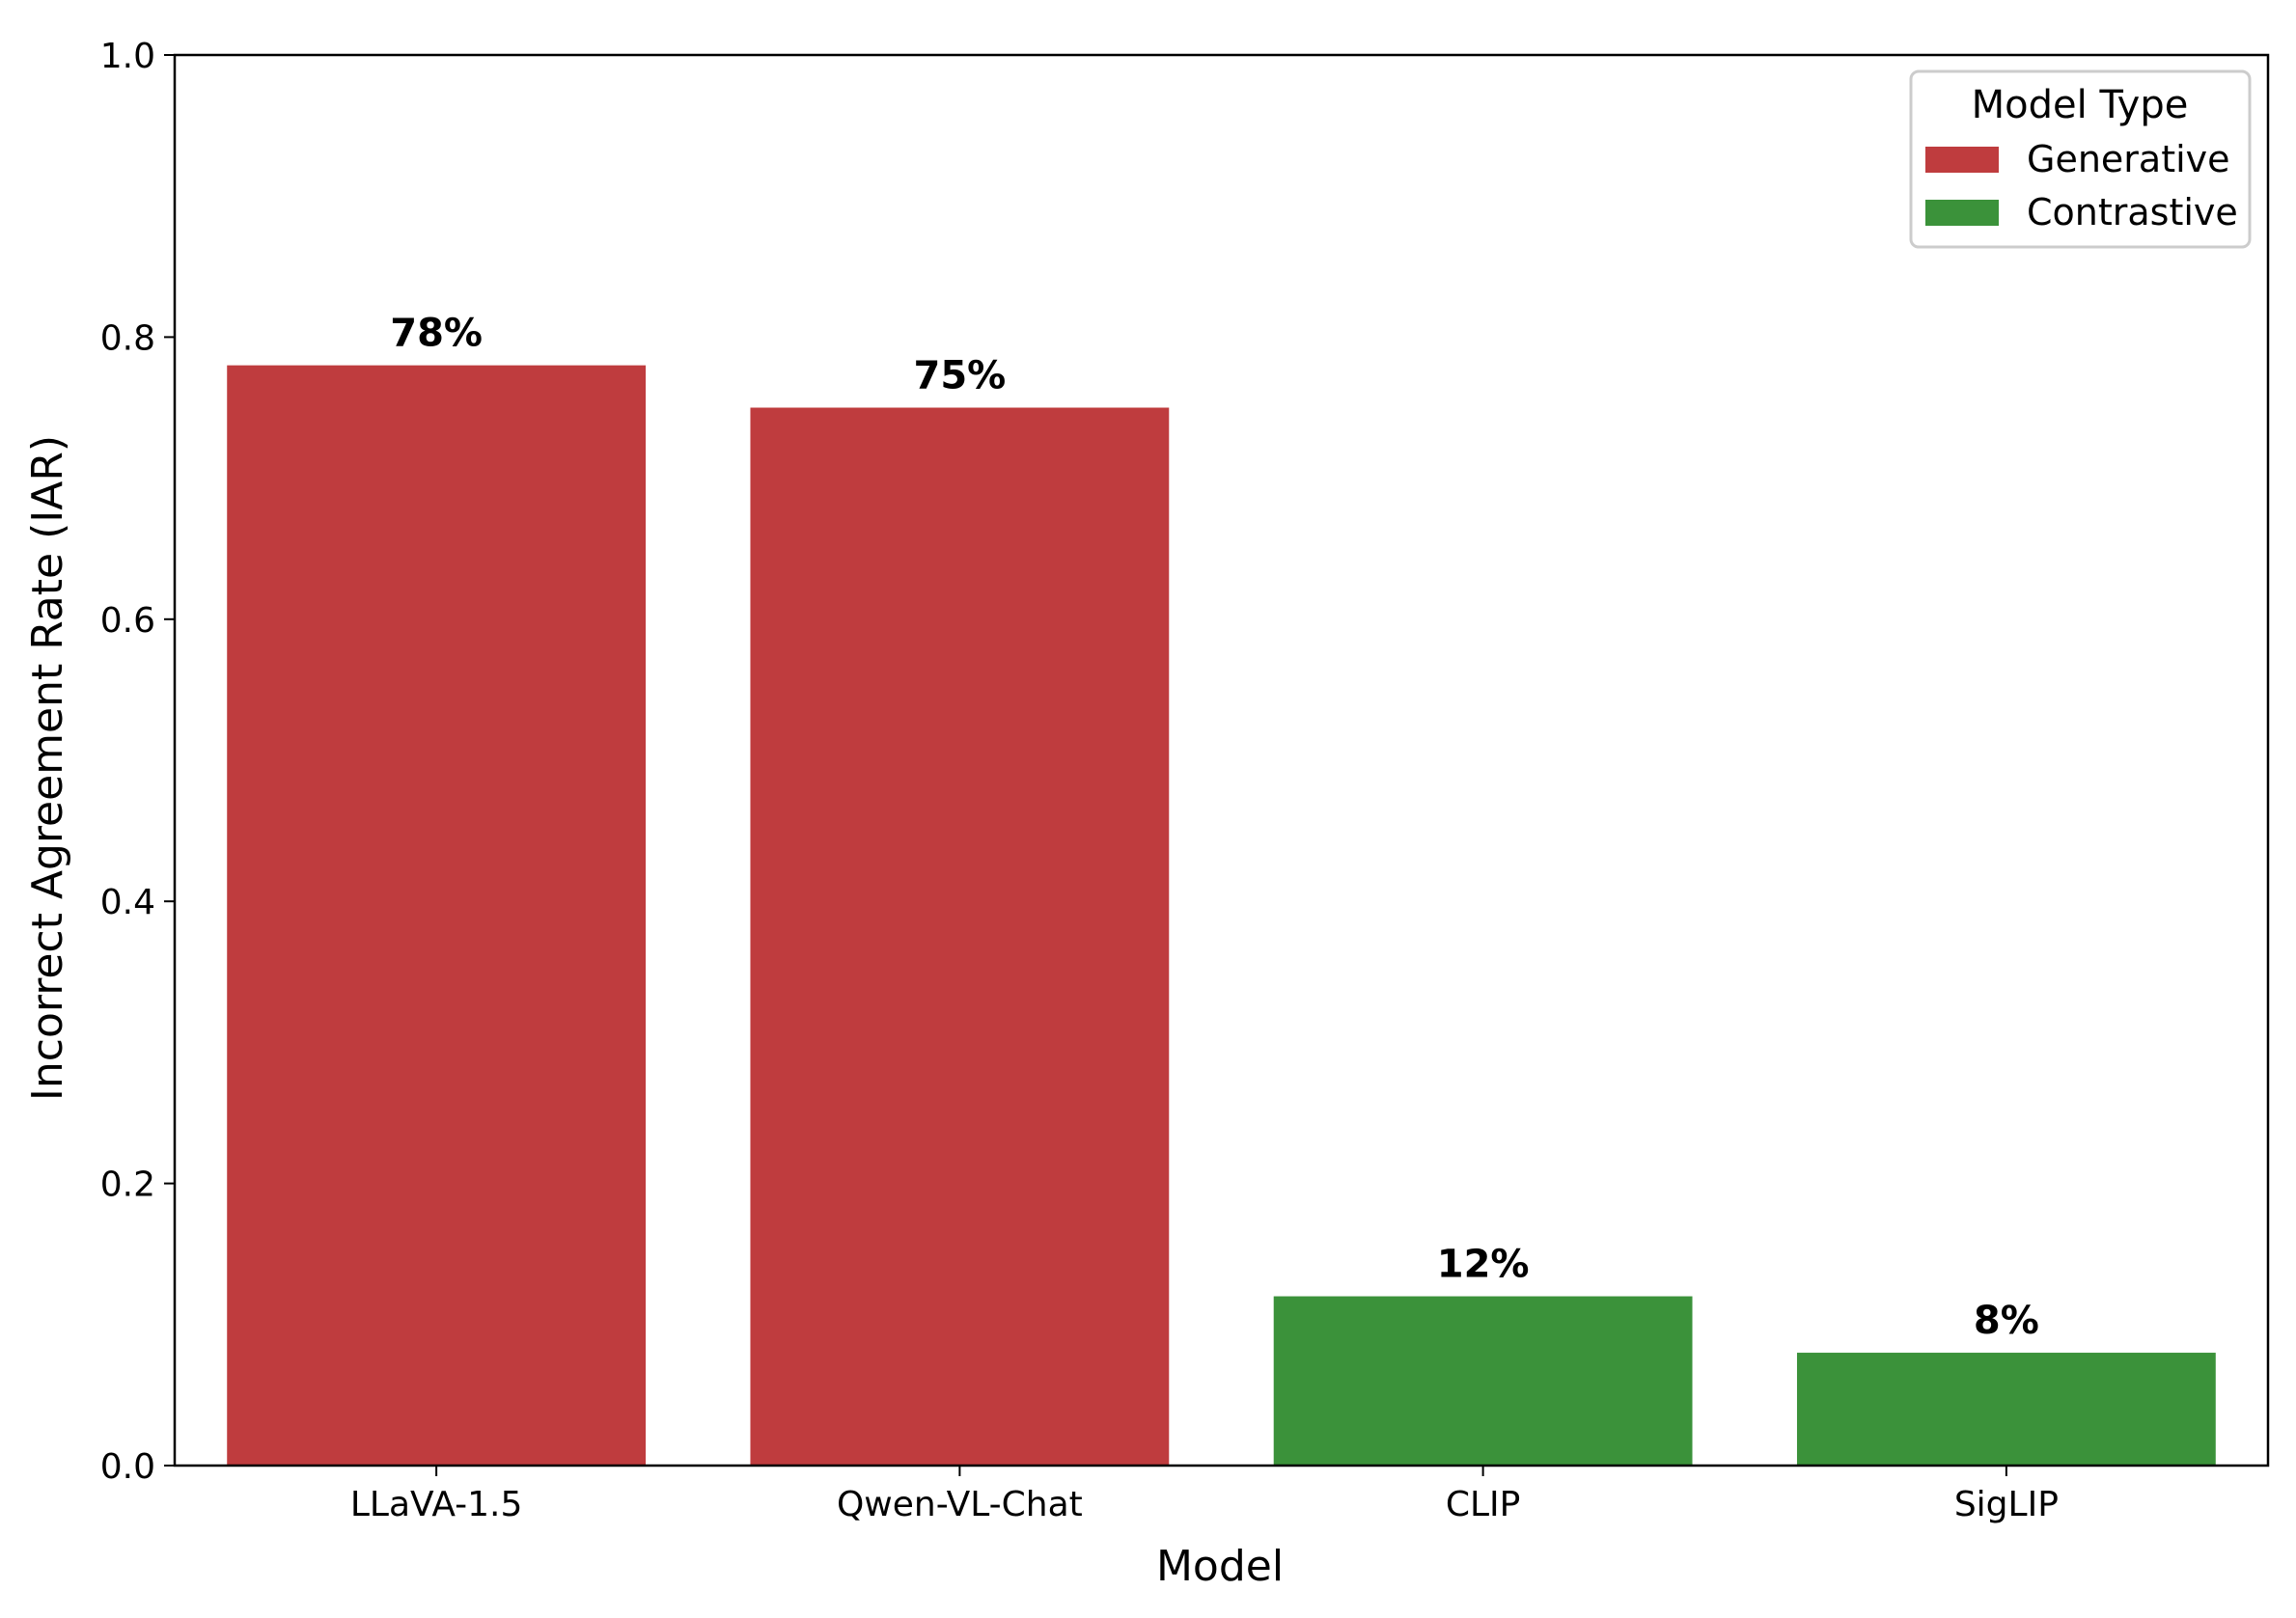 This screenshot has height=1618, width=2296. I want to click on x-tick-label: SigLIP, so click(2006, 1504).